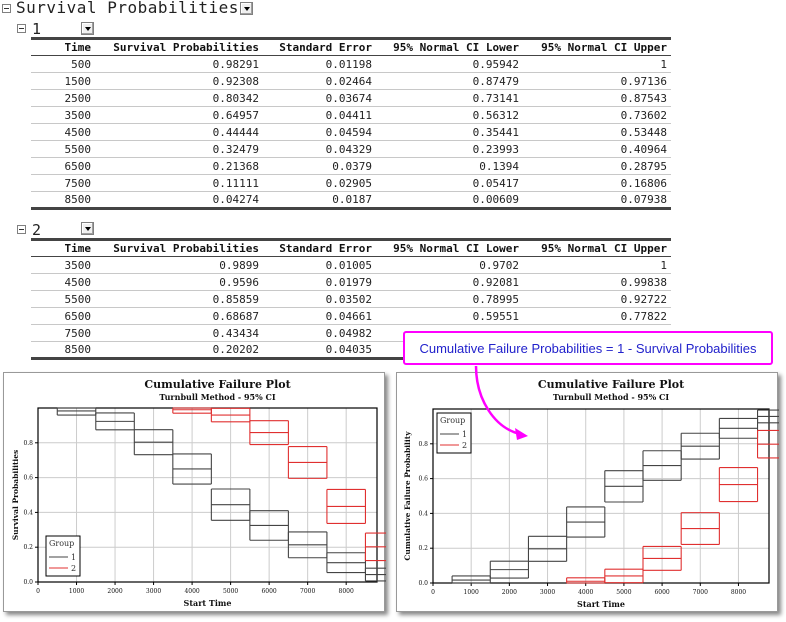 The width and height of the screenshot is (786, 622). I want to click on y-tick-label: 0.2, so click(28, 547).